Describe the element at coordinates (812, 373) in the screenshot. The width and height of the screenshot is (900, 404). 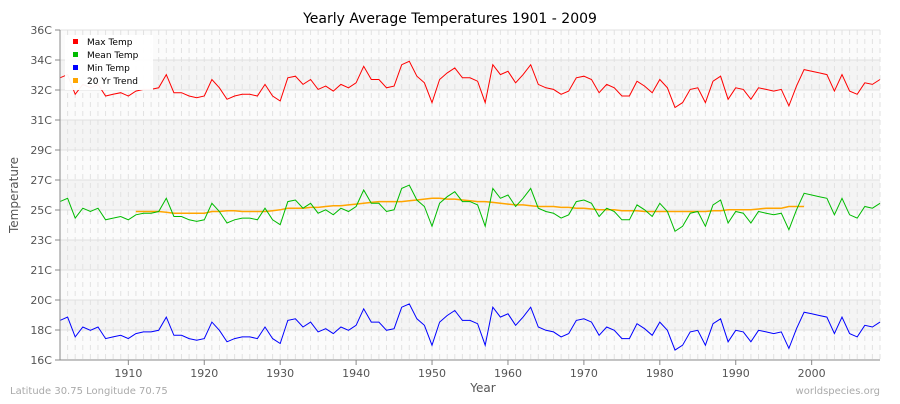
I see `x-tick-label: 2000` at that location.